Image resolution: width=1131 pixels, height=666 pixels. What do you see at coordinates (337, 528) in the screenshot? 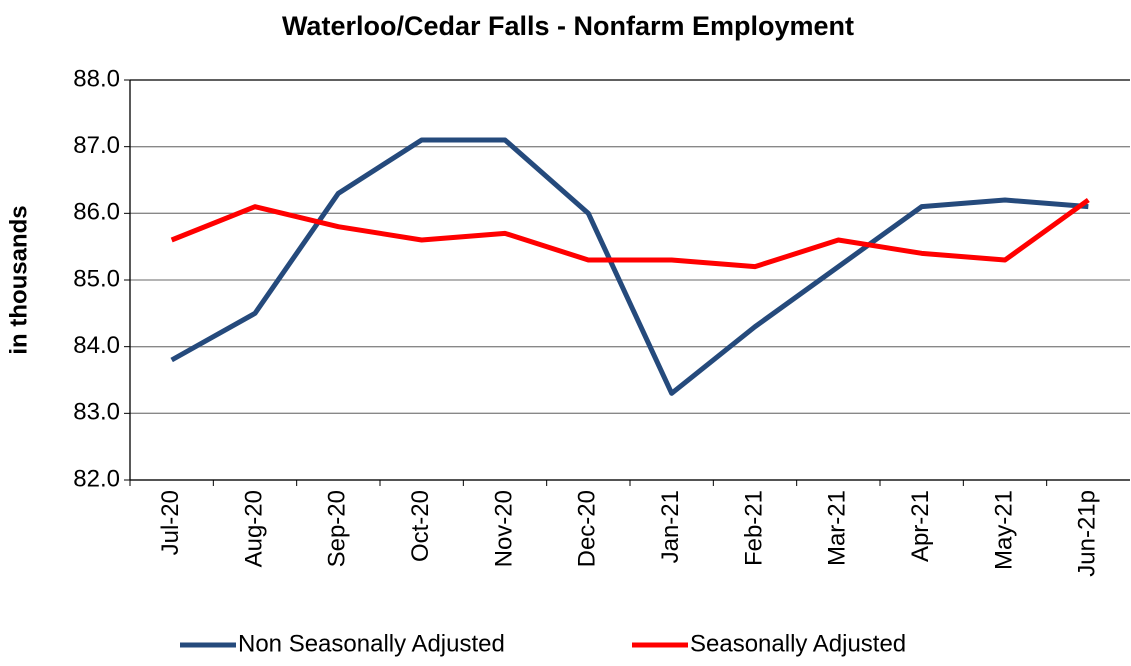
I see `x-tick-label: Sep-20` at bounding box center [337, 528].